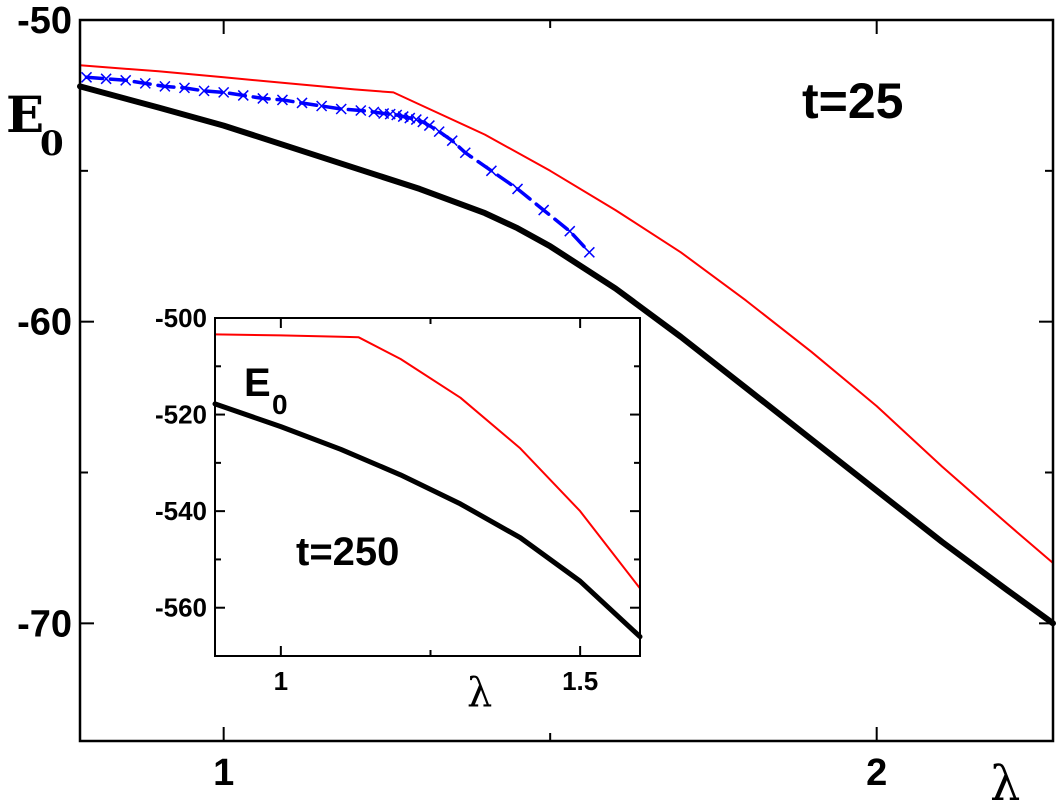 The height and width of the screenshot is (806, 1059). What do you see at coordinates (181, 608) in the screenshot?
I see `y-tick-label: -560` at bounding box center [181, 608].